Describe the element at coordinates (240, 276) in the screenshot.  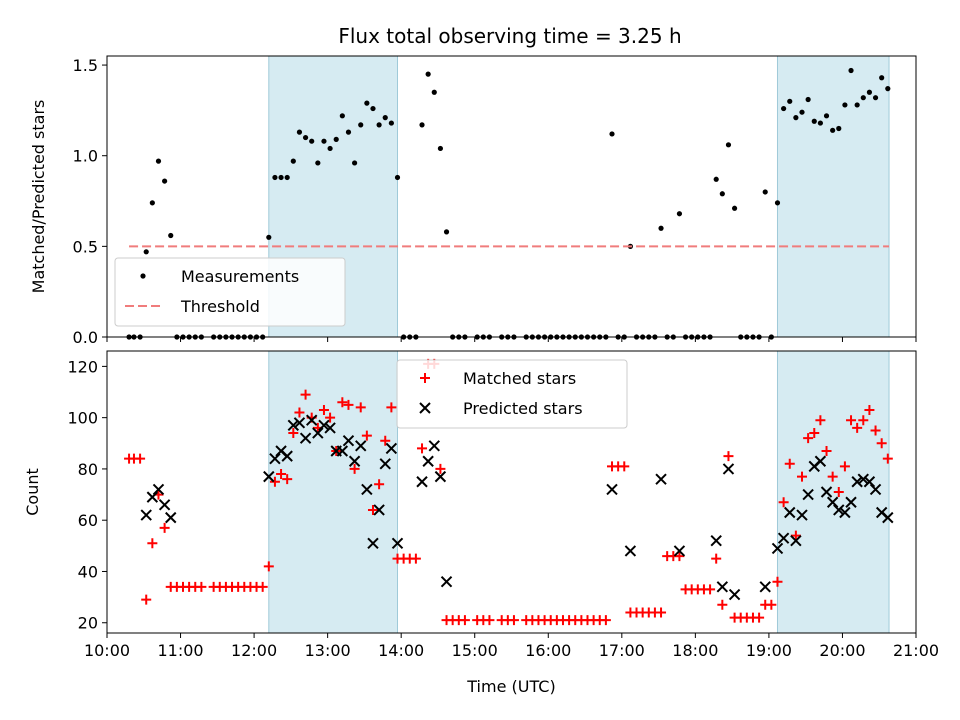
I see `legend-label: Measurements` at that location.